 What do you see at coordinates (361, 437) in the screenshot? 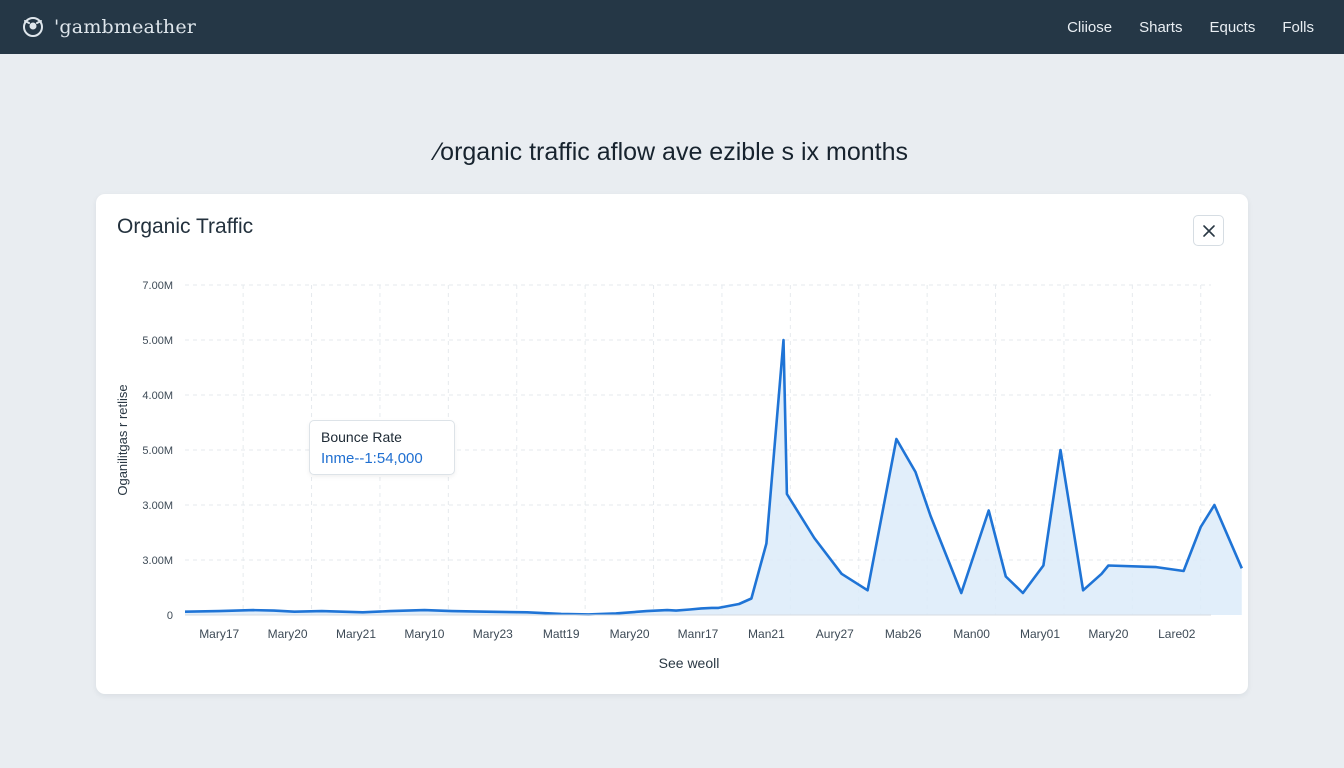
I see `tooltip-title: Bounce Rate` at bounding box center [361, 437].